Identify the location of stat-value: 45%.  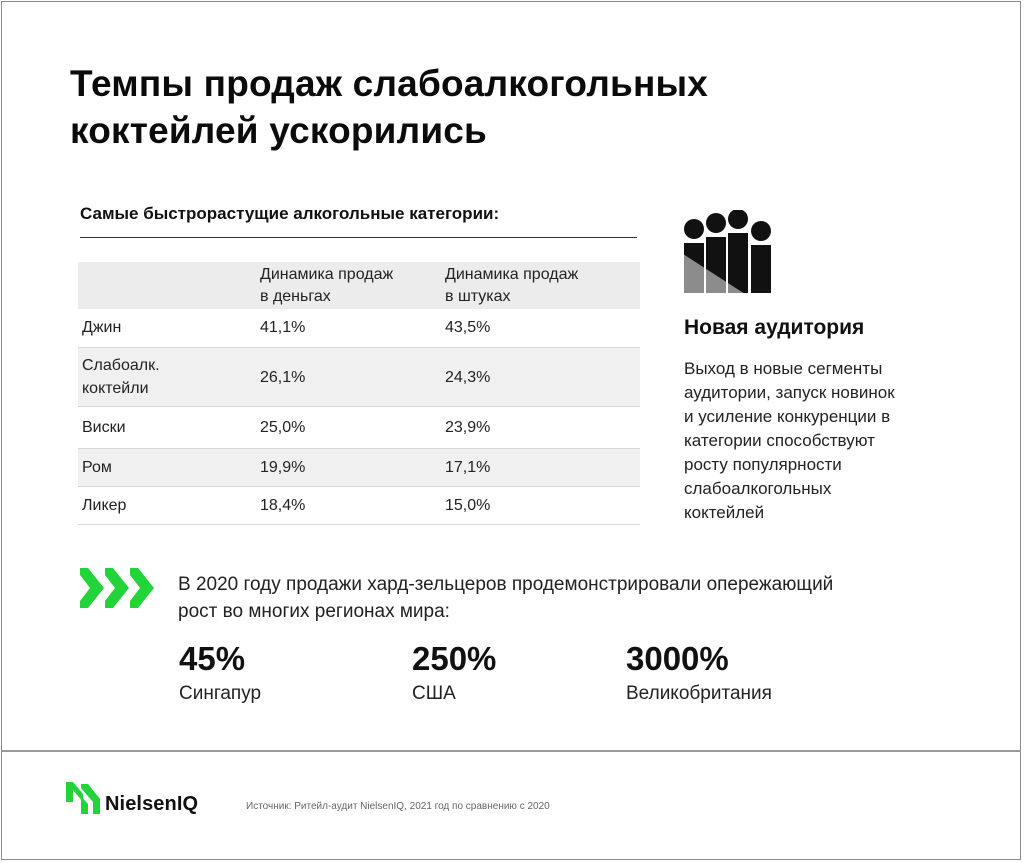
(212, 658).